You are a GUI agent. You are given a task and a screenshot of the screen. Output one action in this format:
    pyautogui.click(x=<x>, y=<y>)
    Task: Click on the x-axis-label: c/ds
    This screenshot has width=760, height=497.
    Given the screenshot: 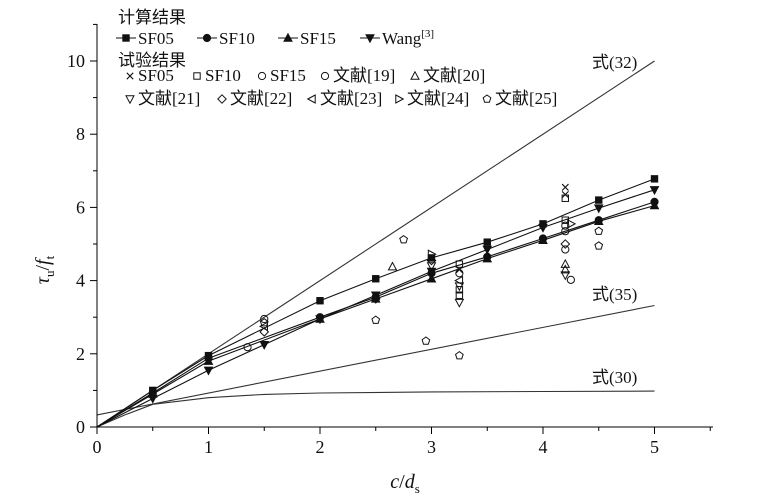 What is the action you would take?
    pyautogui.click(x=405, y=483)
    